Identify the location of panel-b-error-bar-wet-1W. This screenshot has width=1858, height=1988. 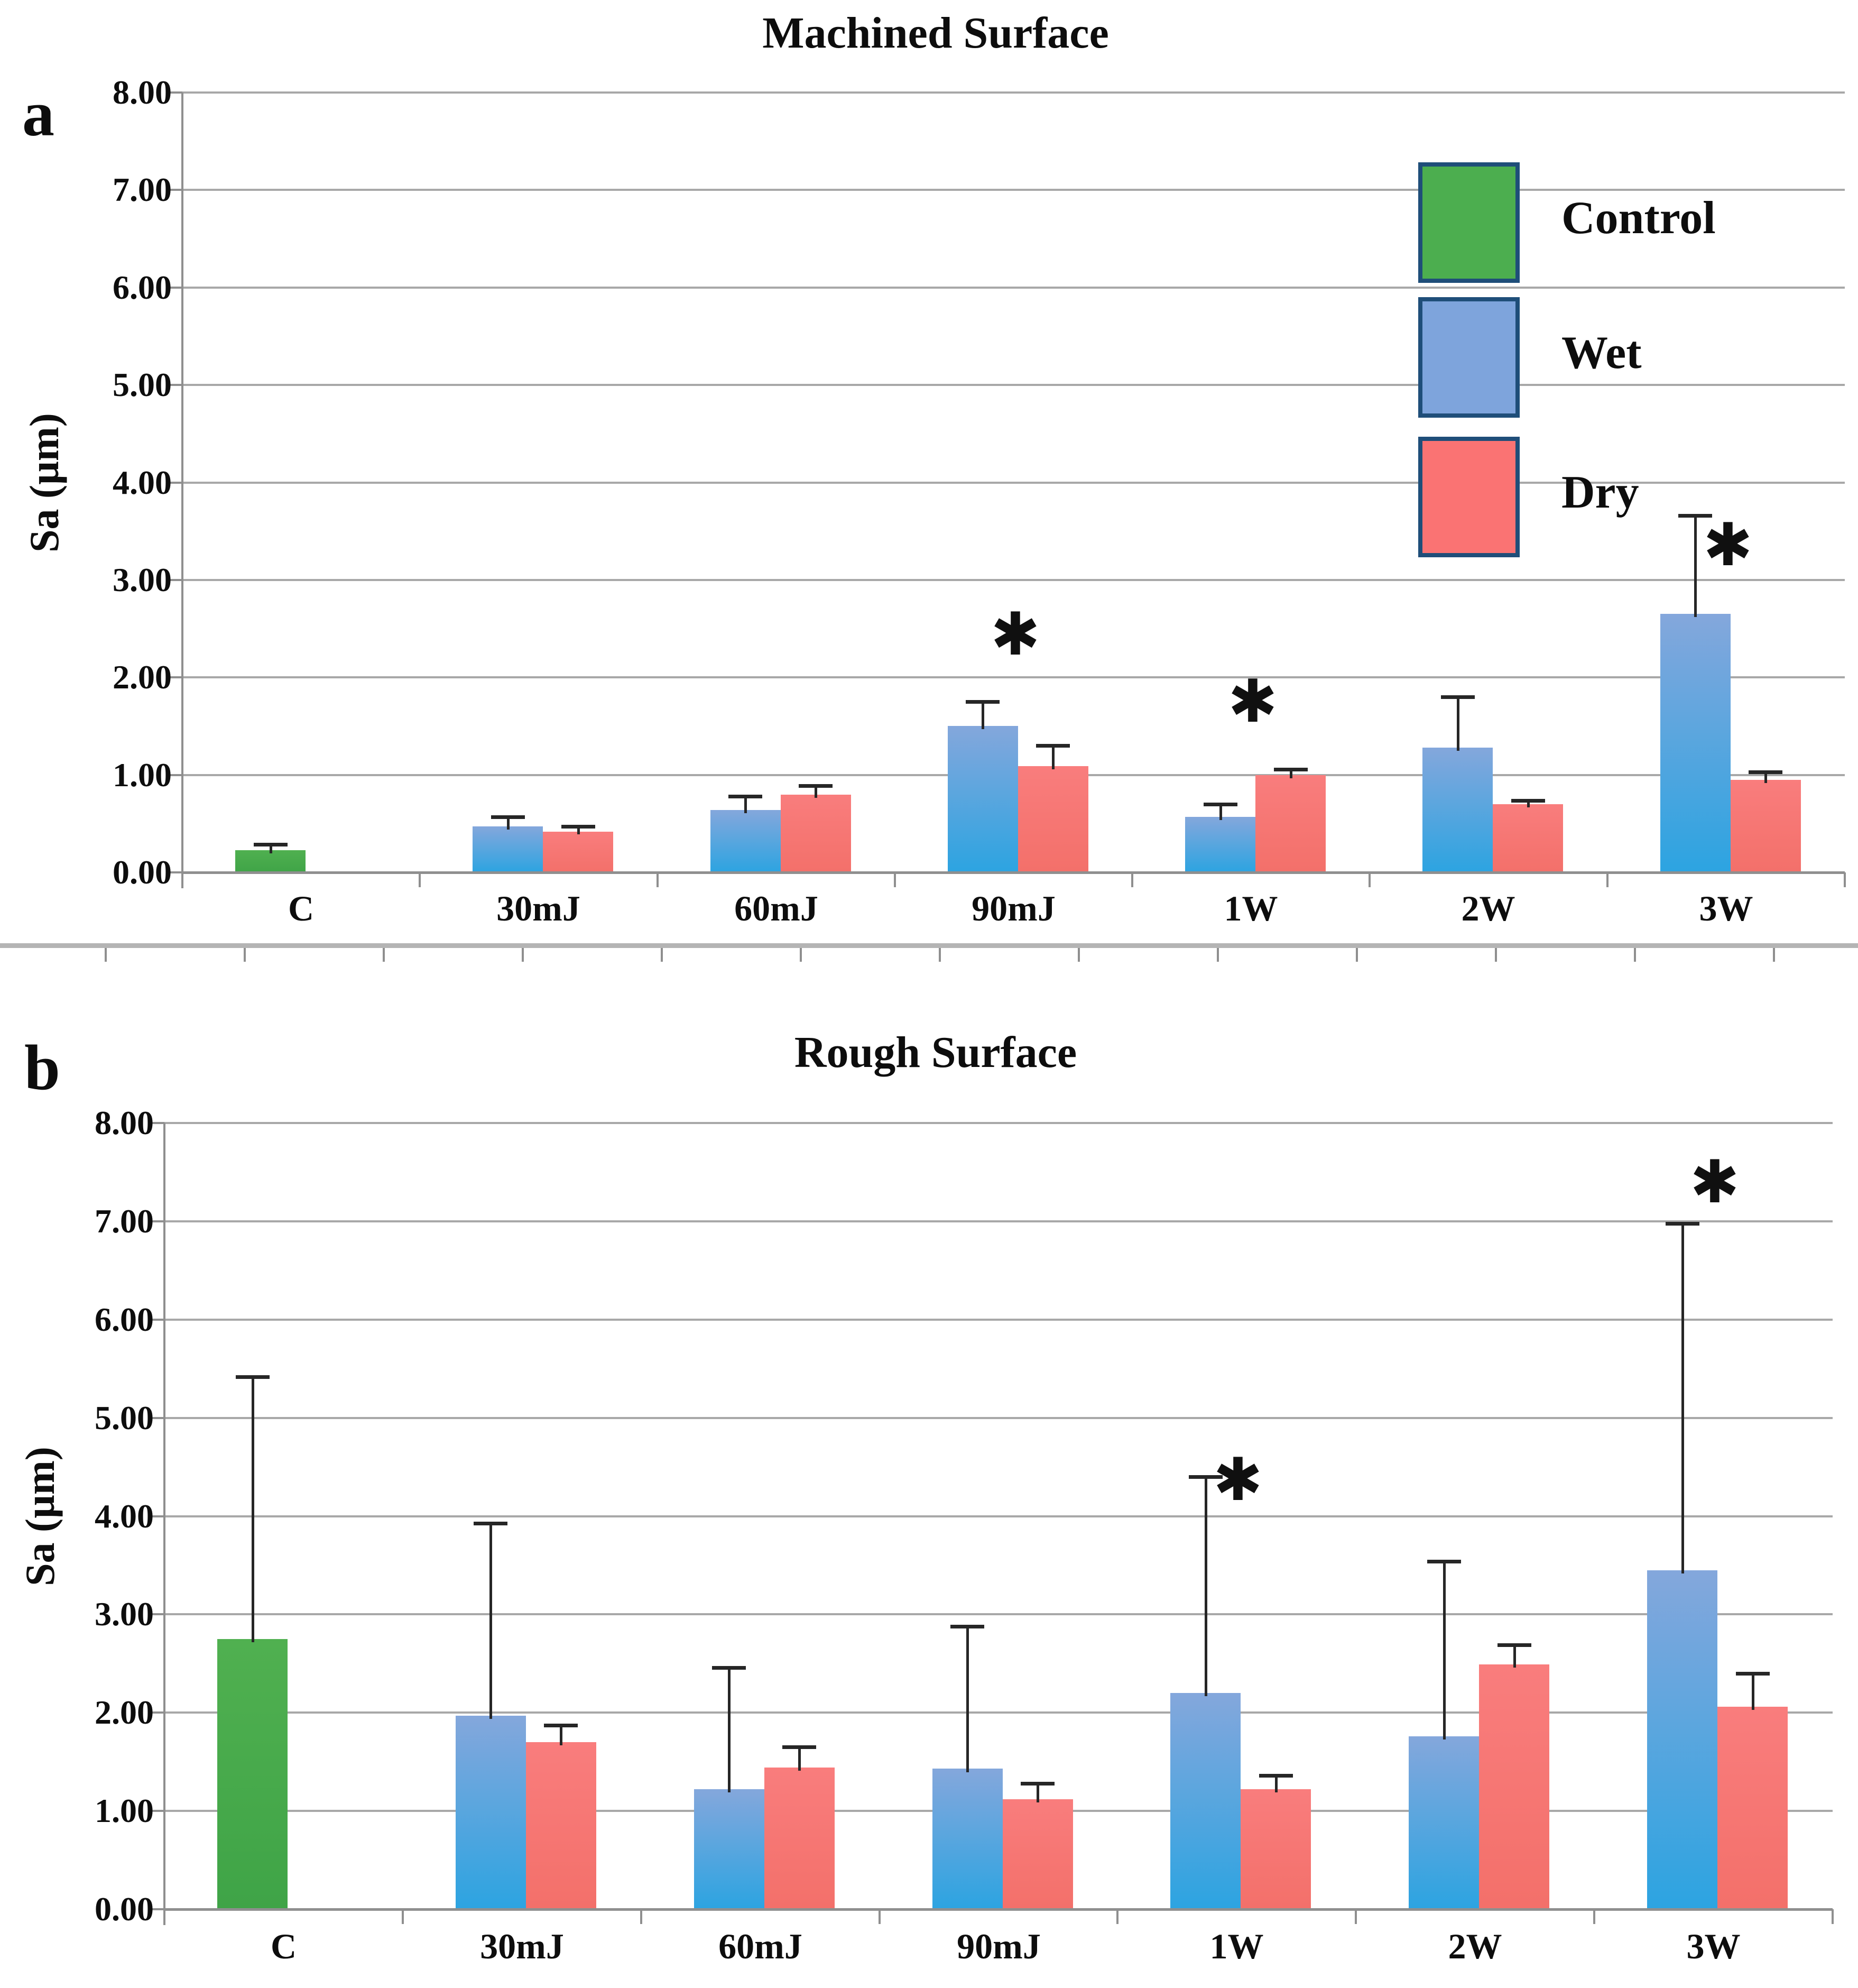
(1206, 1586).